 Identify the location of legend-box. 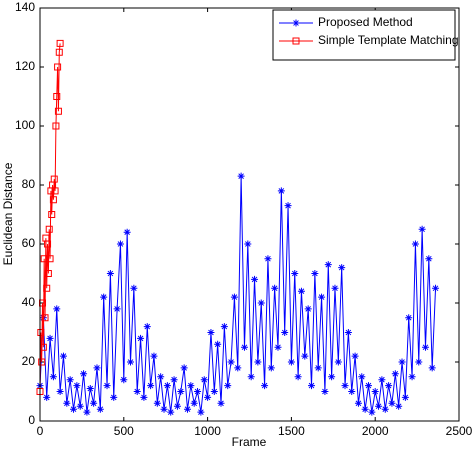
(364, 35).